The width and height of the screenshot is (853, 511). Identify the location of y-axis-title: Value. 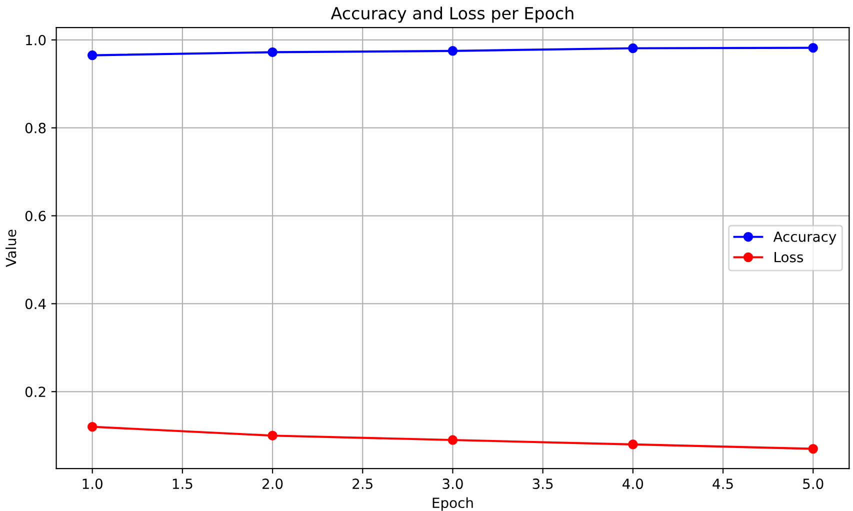
(10, 249).